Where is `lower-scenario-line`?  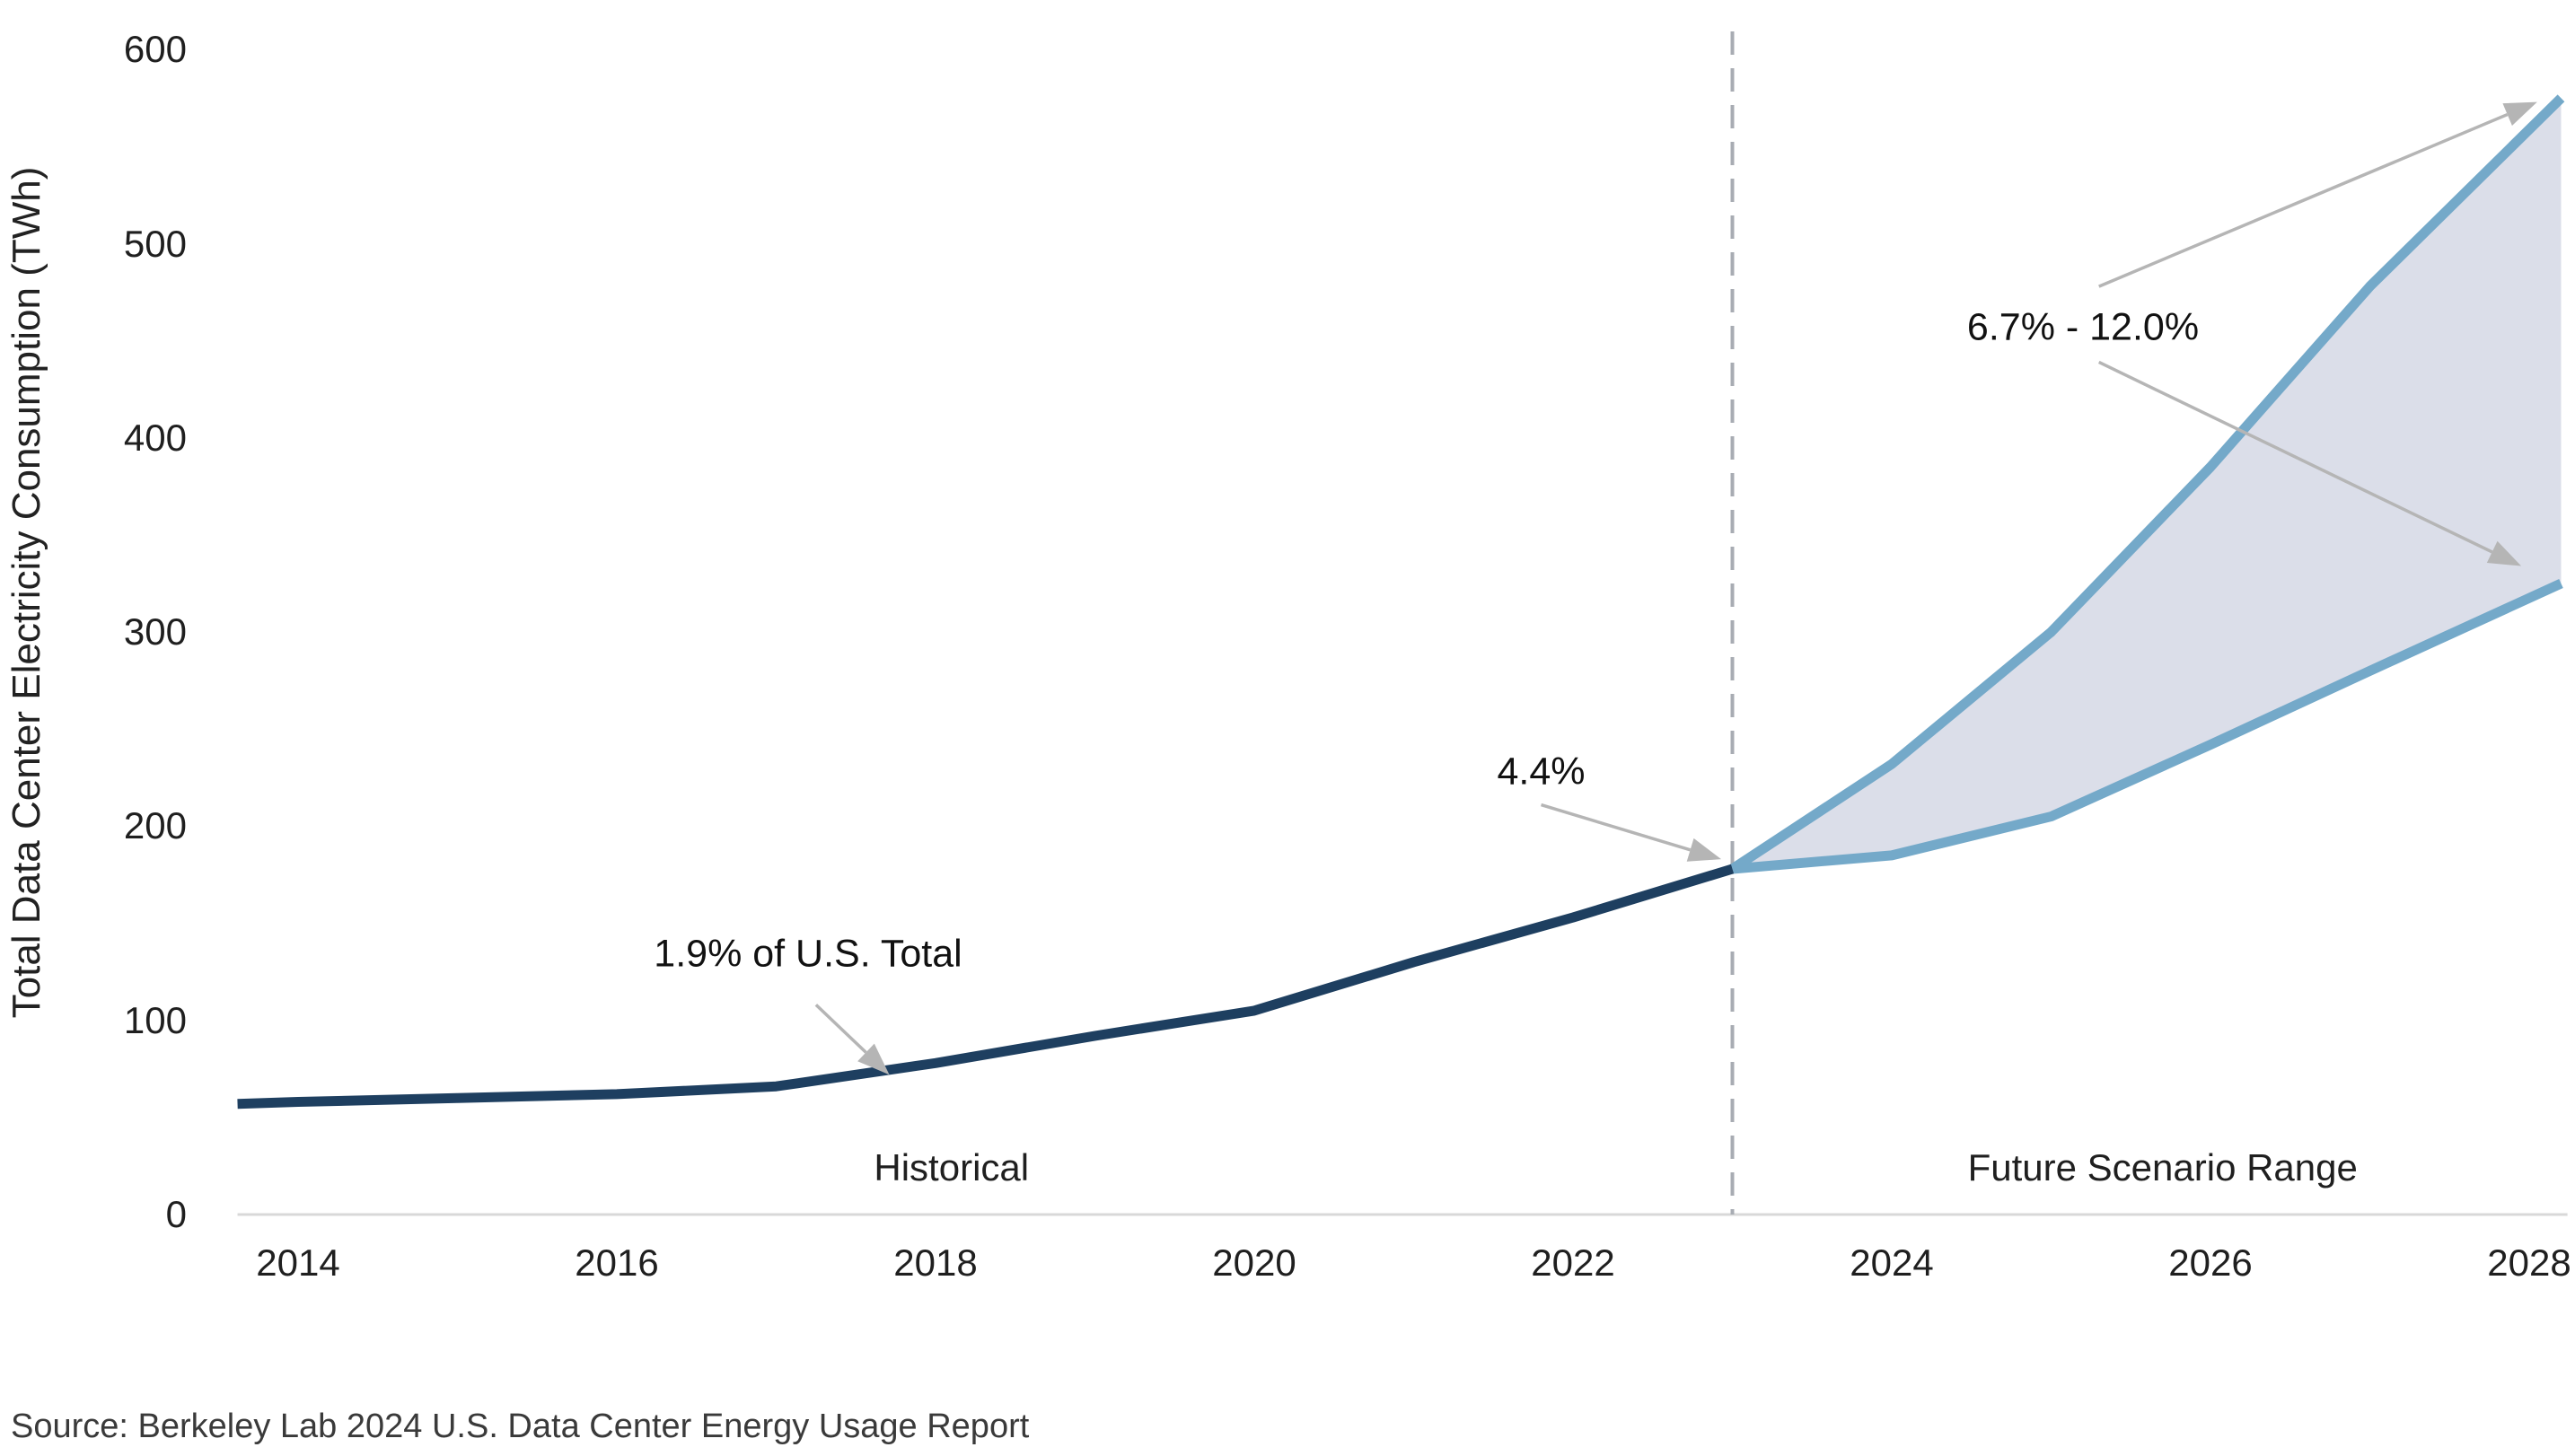 lower-scenario-line is located at coordinates (2148, 726).